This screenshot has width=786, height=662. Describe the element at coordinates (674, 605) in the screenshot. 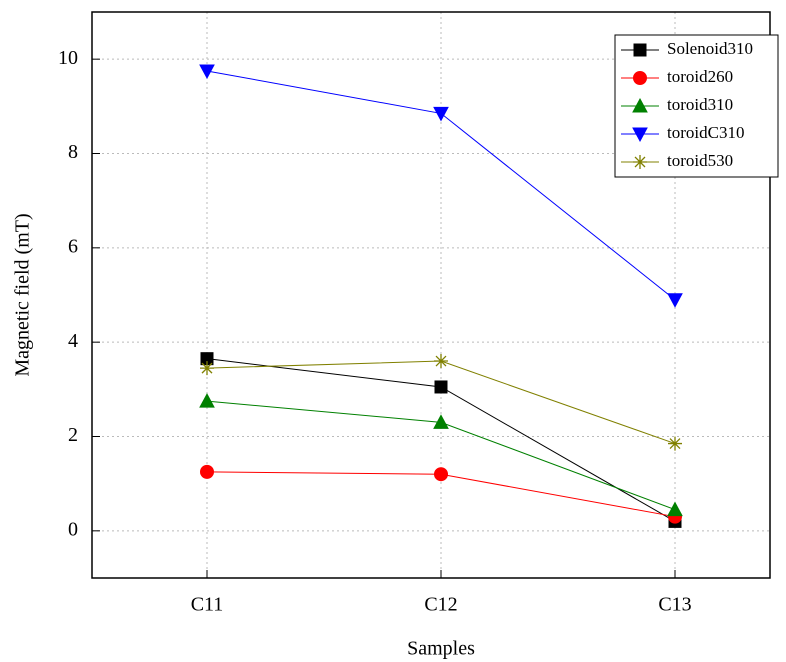

I see `x-tick-label: C13` at that location.